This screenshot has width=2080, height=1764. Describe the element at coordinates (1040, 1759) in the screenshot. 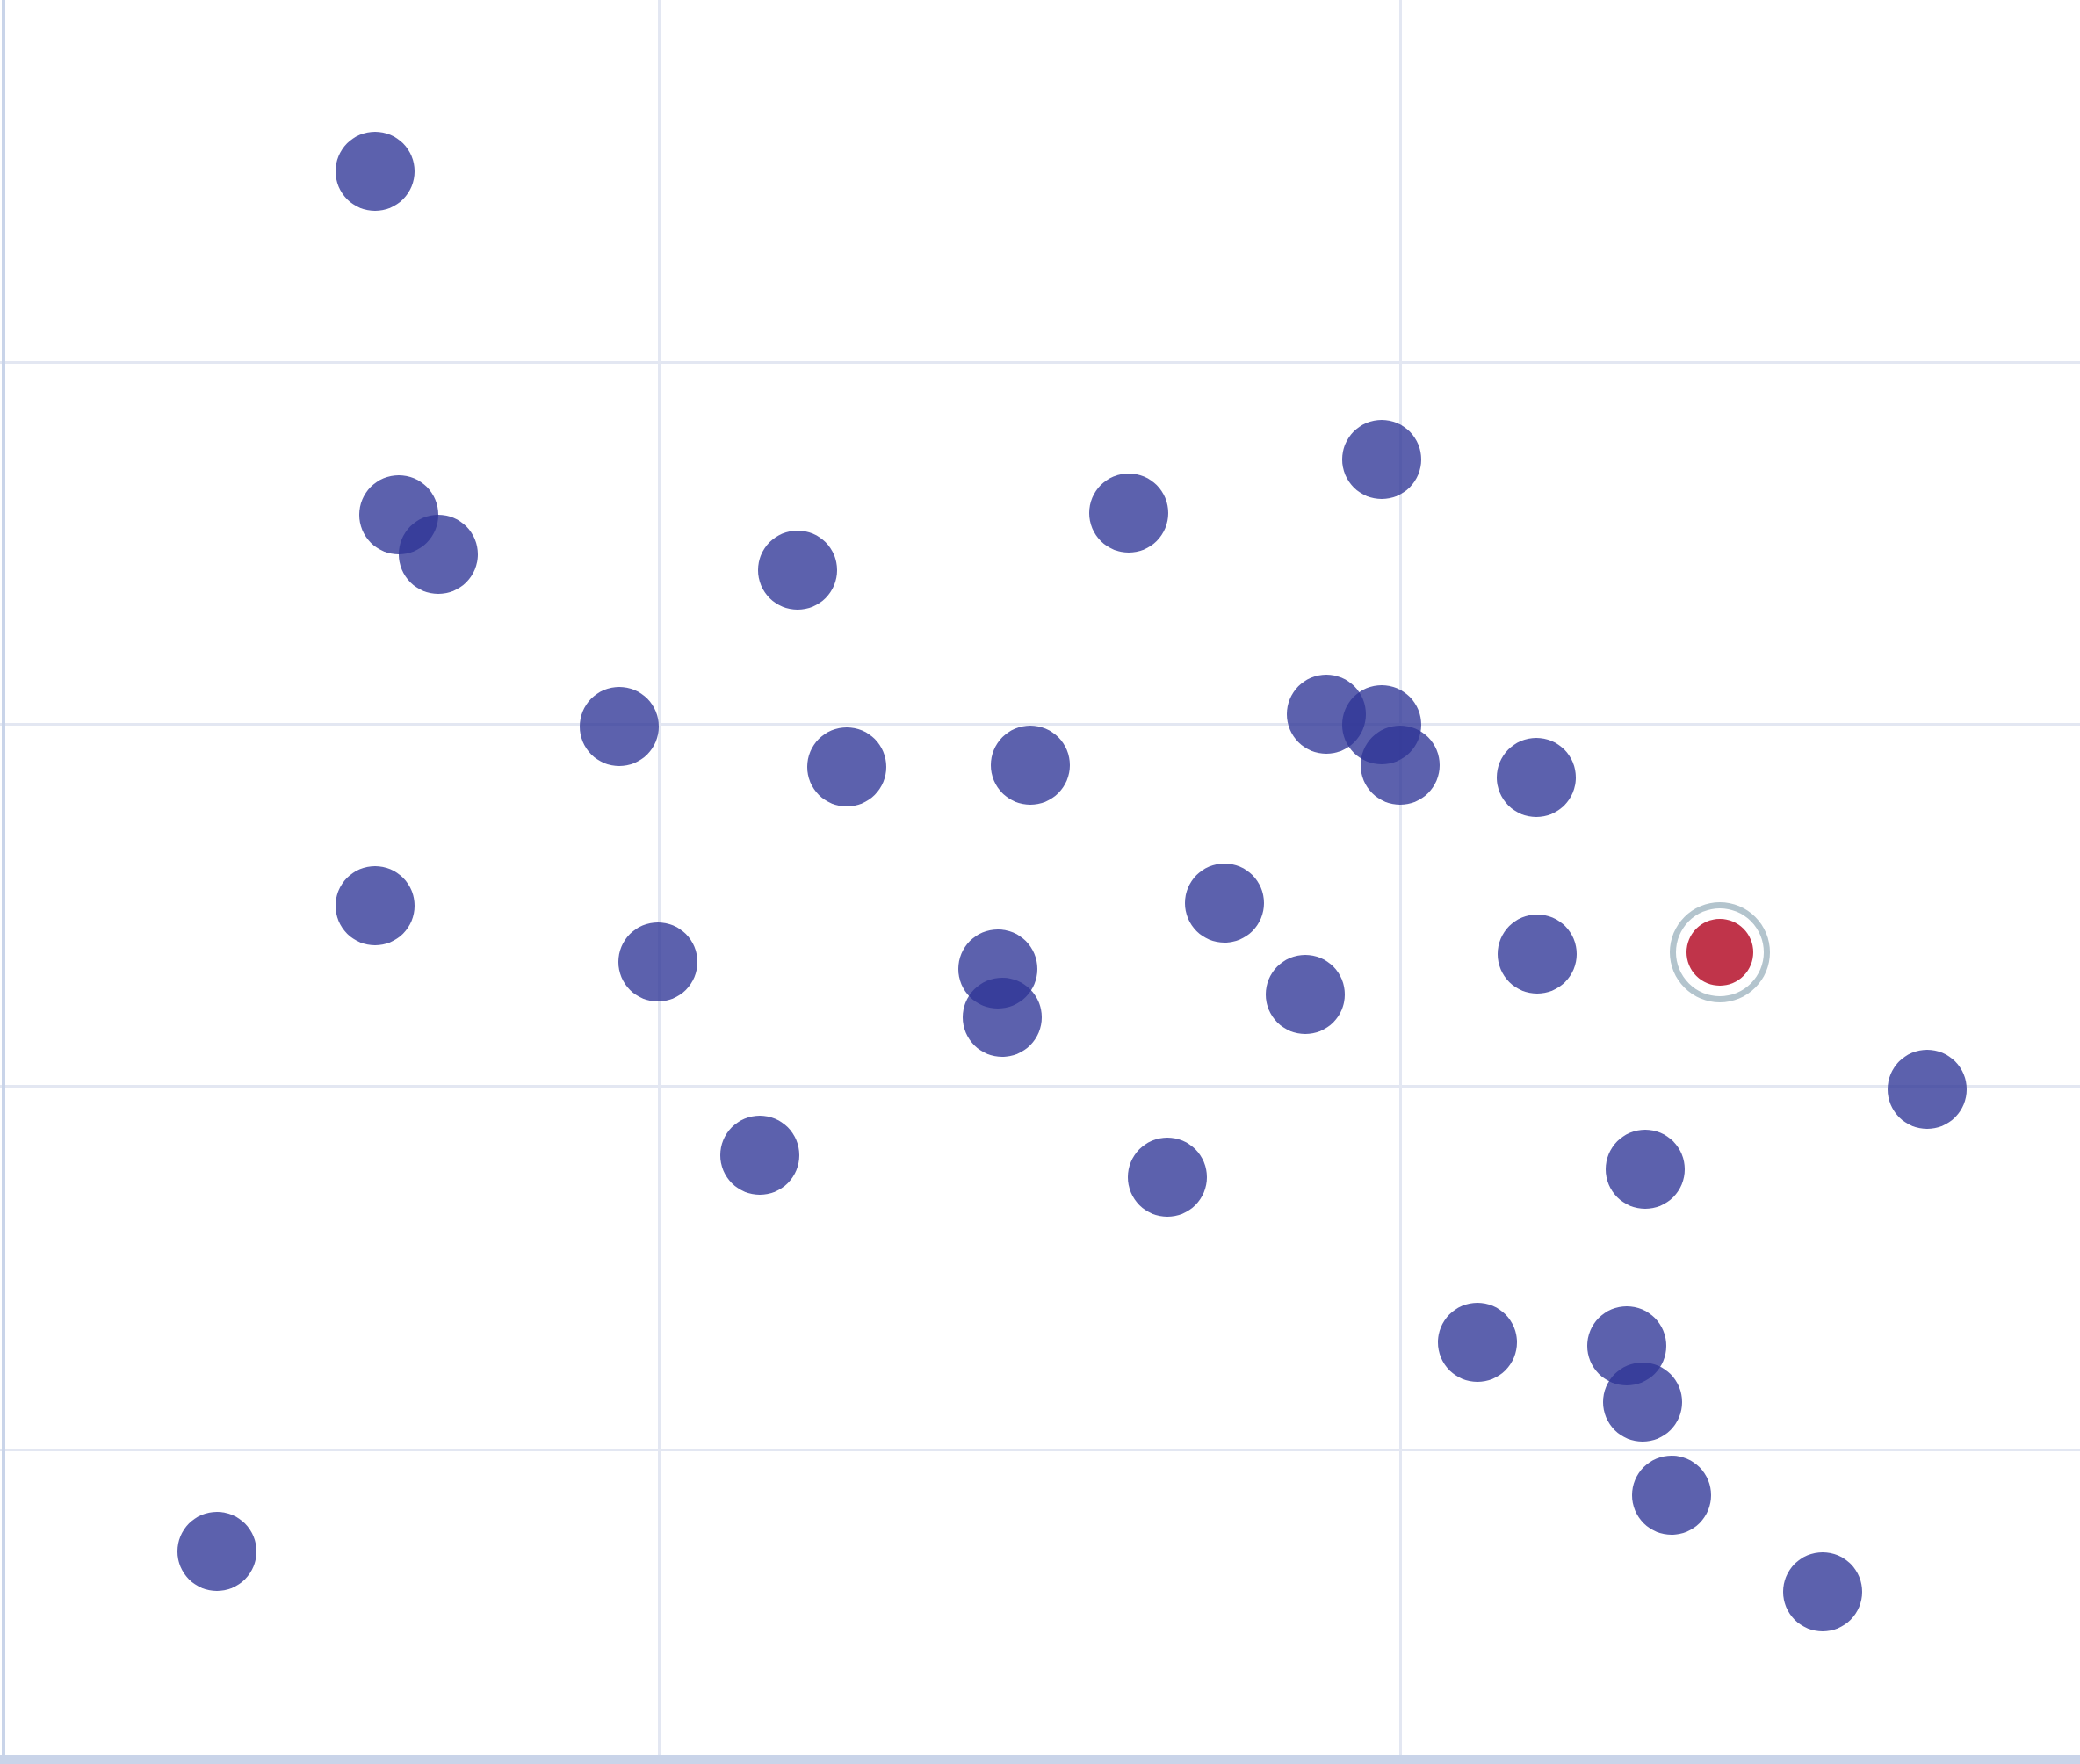

I see `x-axis-line` at that location.